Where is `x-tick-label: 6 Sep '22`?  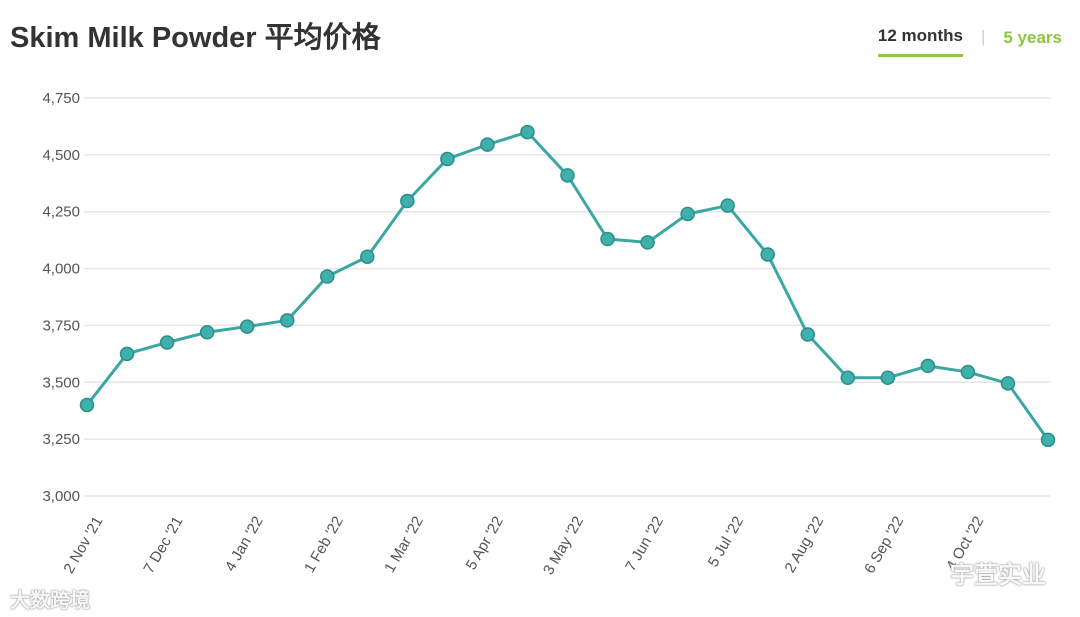
x-tick-label: 6 Sep '22 is located at coordinates (884, 545).